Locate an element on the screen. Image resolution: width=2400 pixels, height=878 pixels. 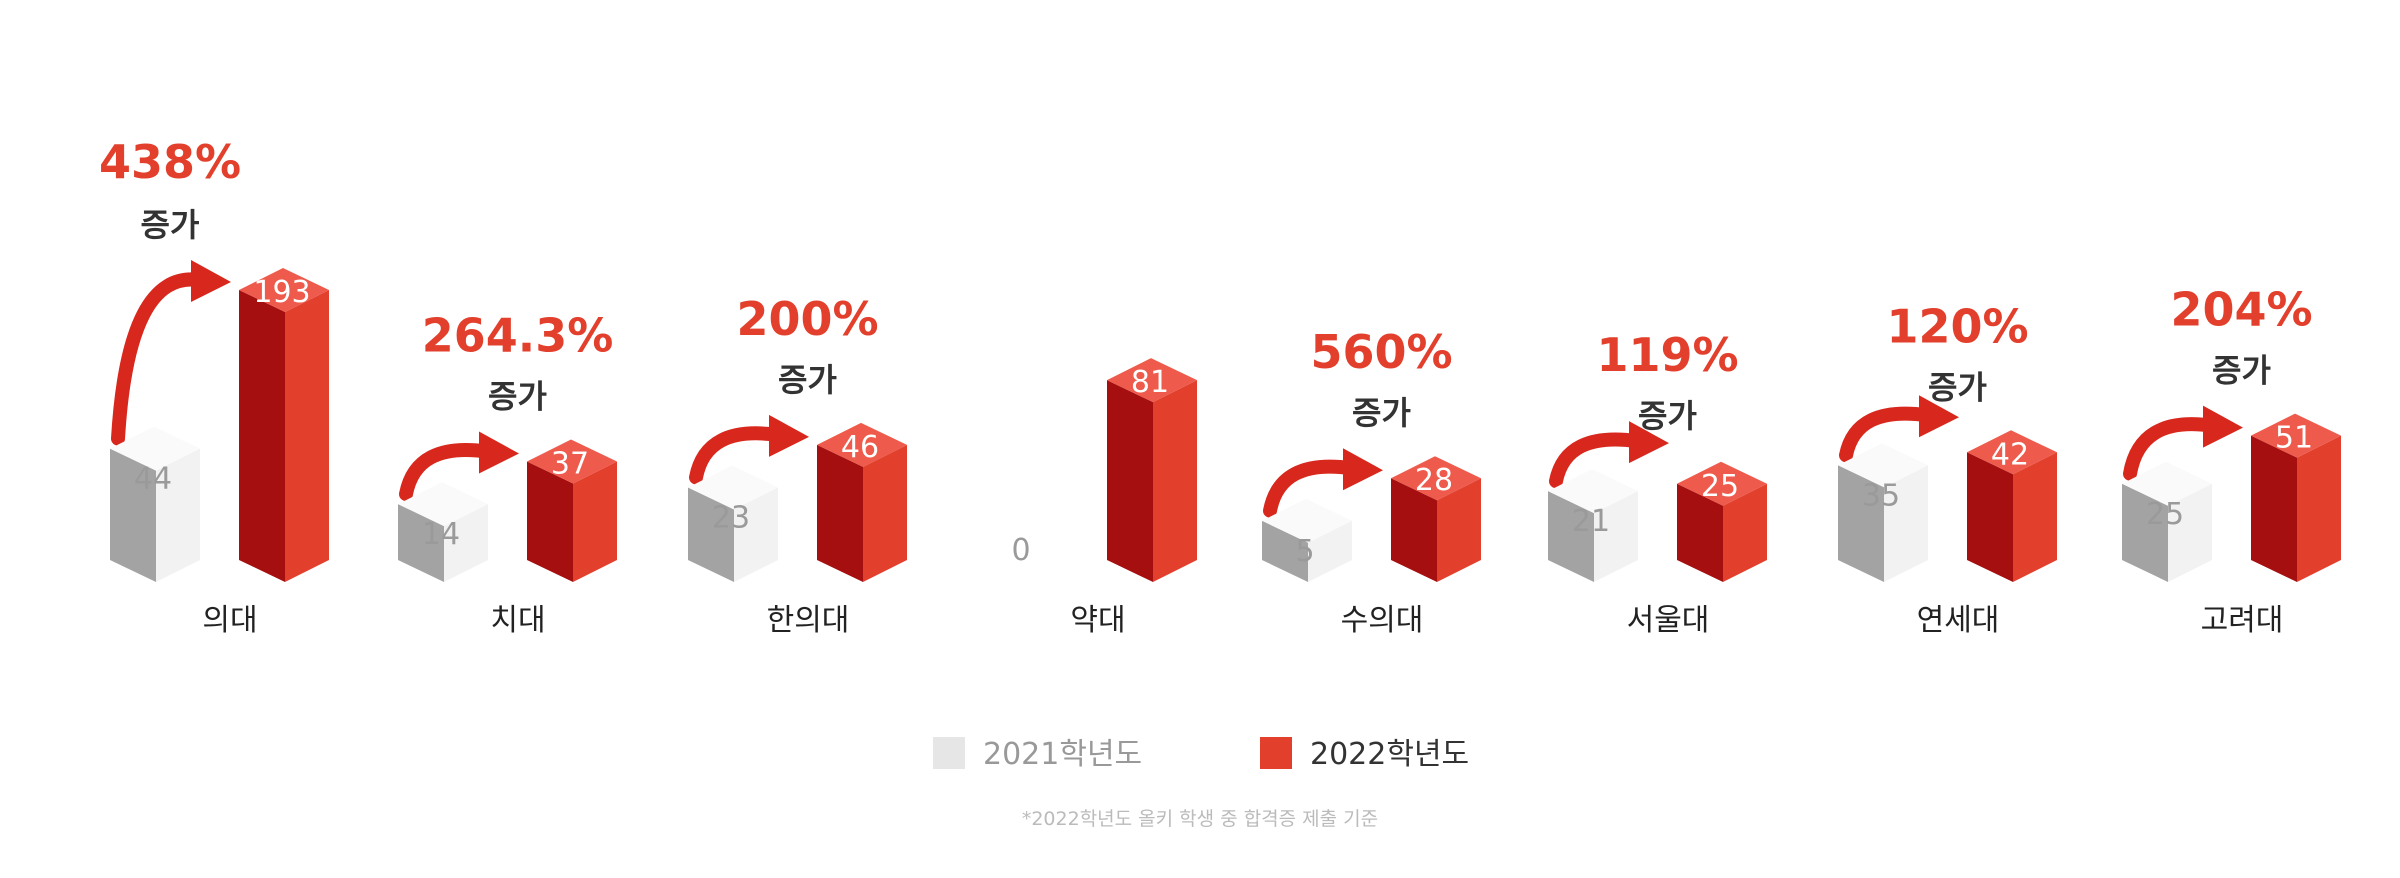
bar-2022-7-front is located at coordinates (2274, 508).